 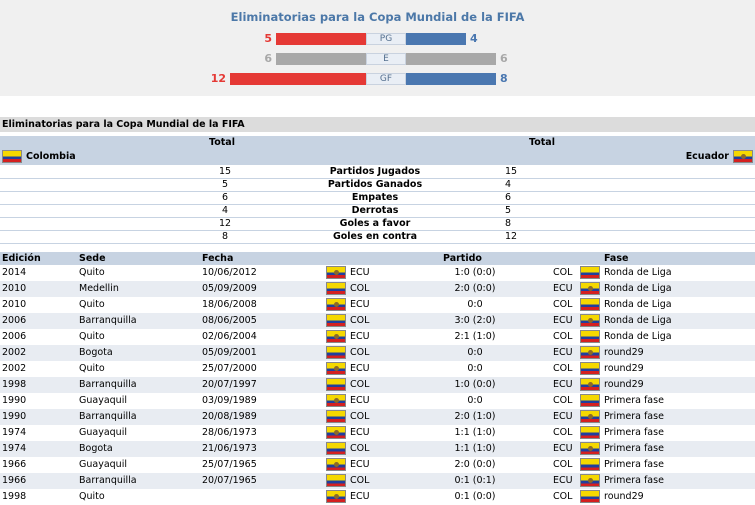 What do you see at coordinates (377, 80) in the screenshot?
I see `comparison-row: GF 12 8` at bounding box center [377, 80].